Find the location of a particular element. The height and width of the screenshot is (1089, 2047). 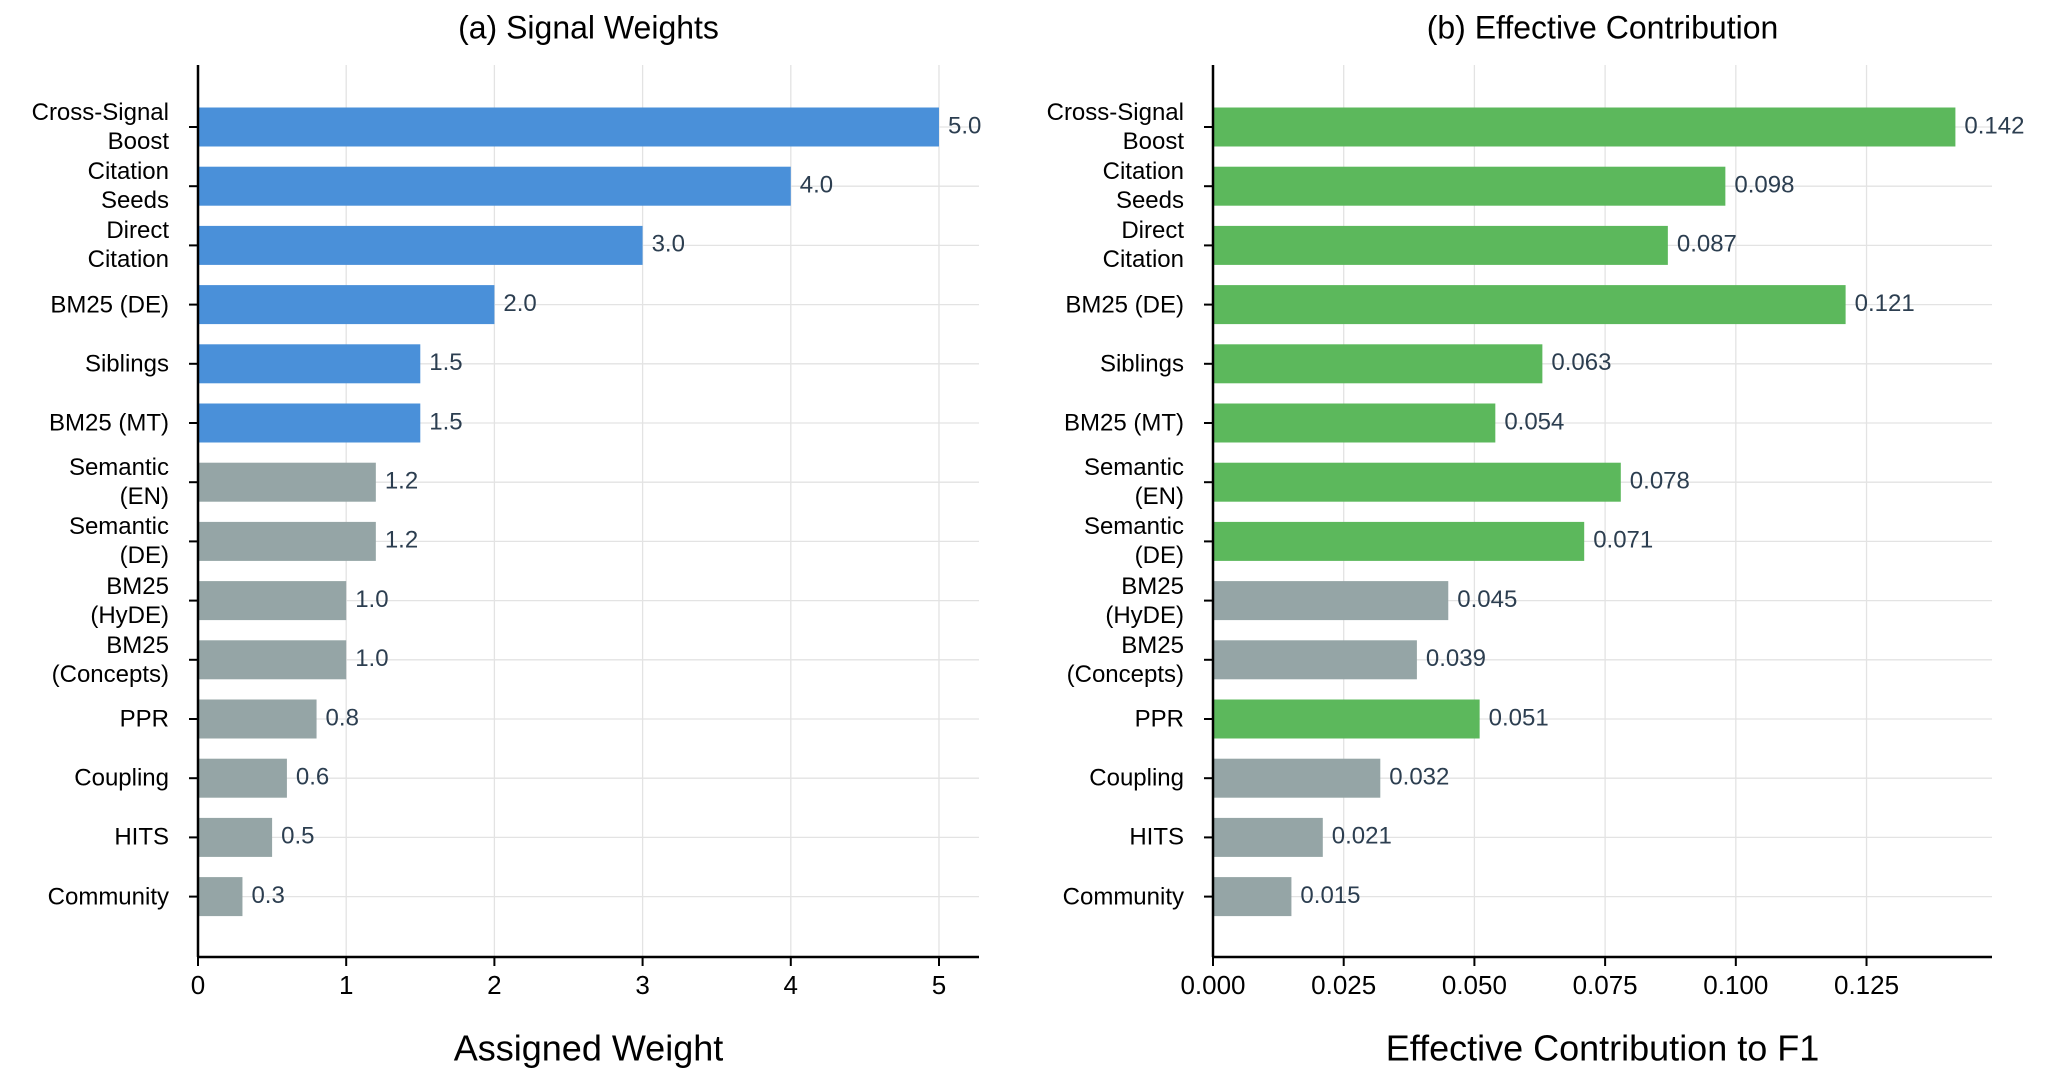

value-label: 0.098 is located at coordinates (1764, 185).